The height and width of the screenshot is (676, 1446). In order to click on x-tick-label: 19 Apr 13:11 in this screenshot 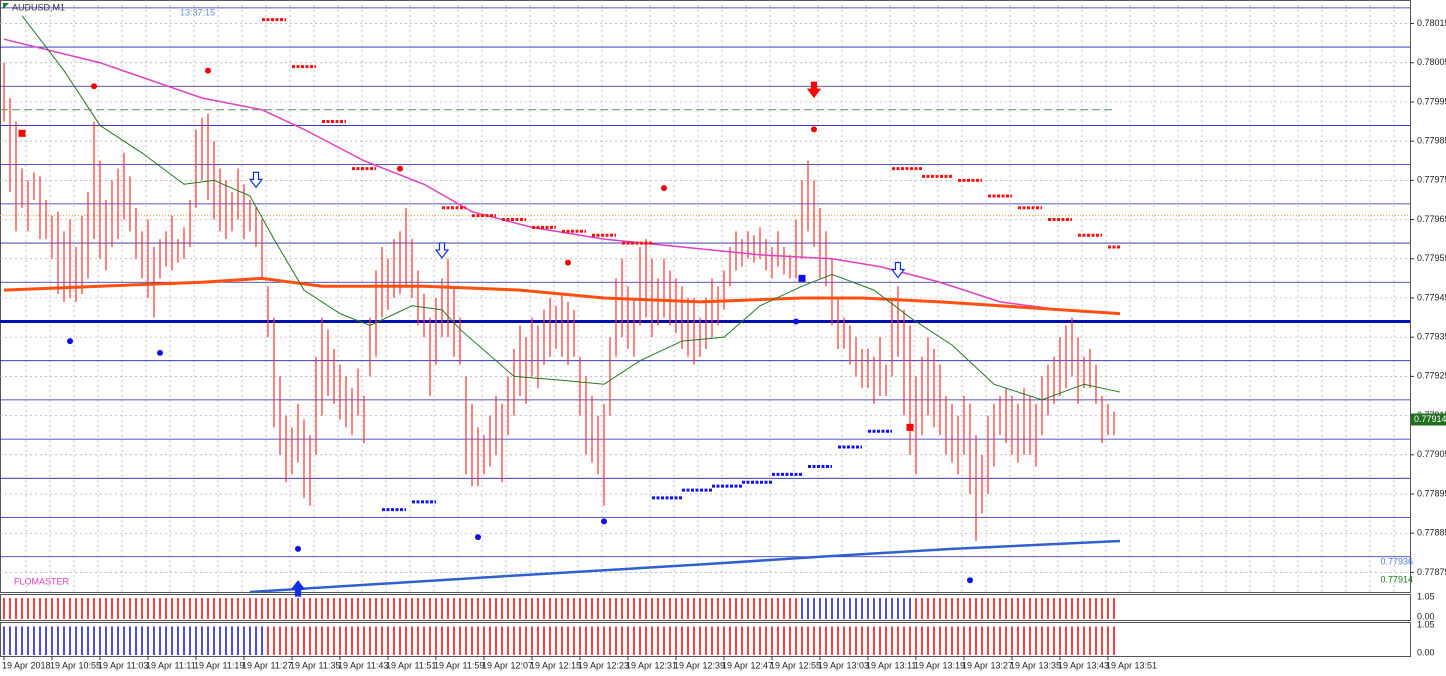, I will do `click(891, 665)`.